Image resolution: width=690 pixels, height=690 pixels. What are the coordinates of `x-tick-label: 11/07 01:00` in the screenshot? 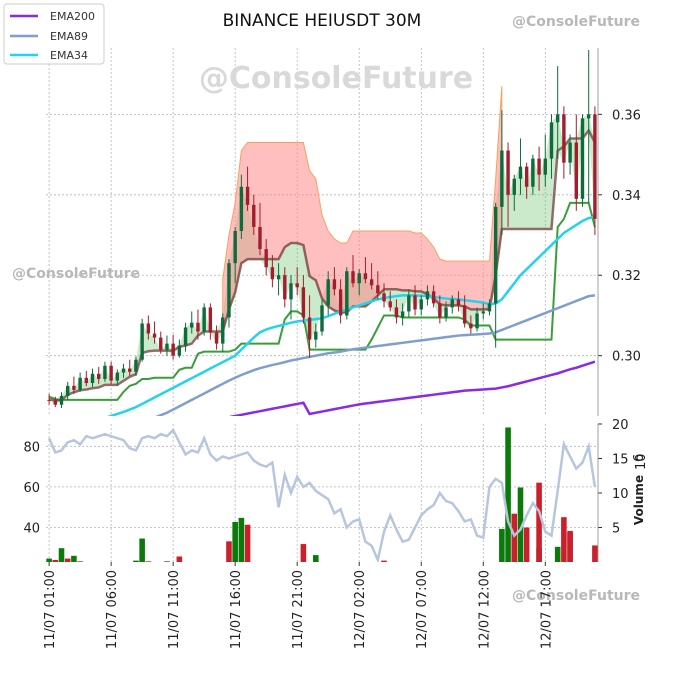 It's located at (50, 609).